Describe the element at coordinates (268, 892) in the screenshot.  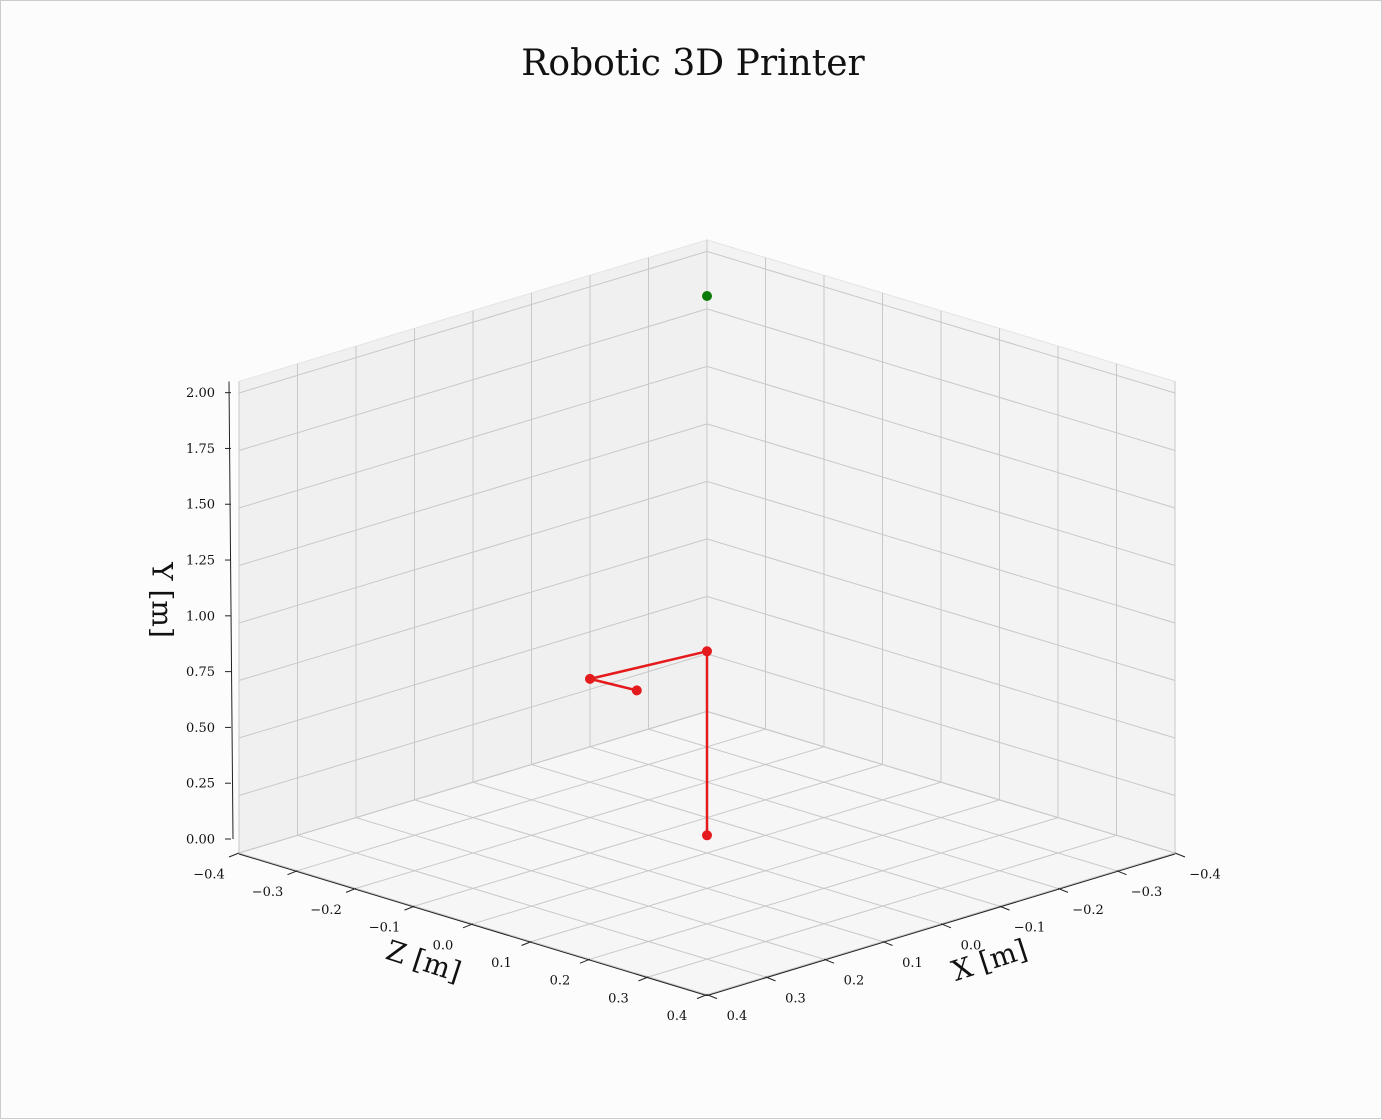
I see `z-tick-label: −0.3` at that location.